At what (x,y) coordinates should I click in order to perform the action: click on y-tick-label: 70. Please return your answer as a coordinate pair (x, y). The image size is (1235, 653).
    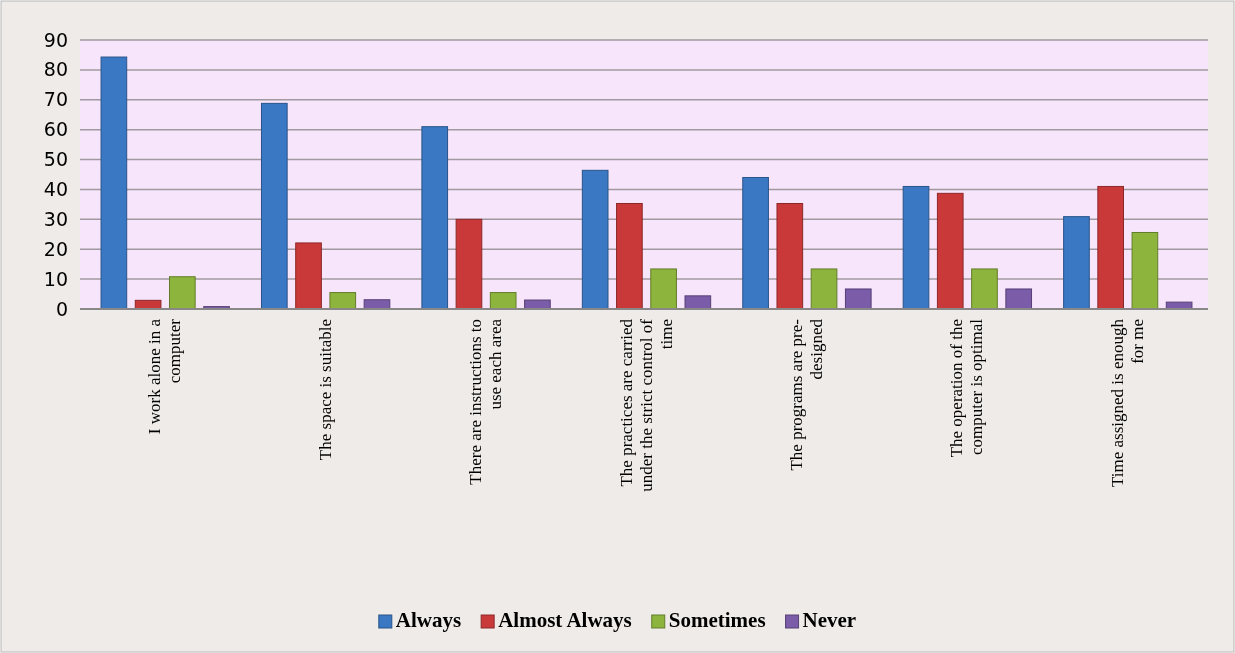
    Looking at the image, I should click on (55, 99).